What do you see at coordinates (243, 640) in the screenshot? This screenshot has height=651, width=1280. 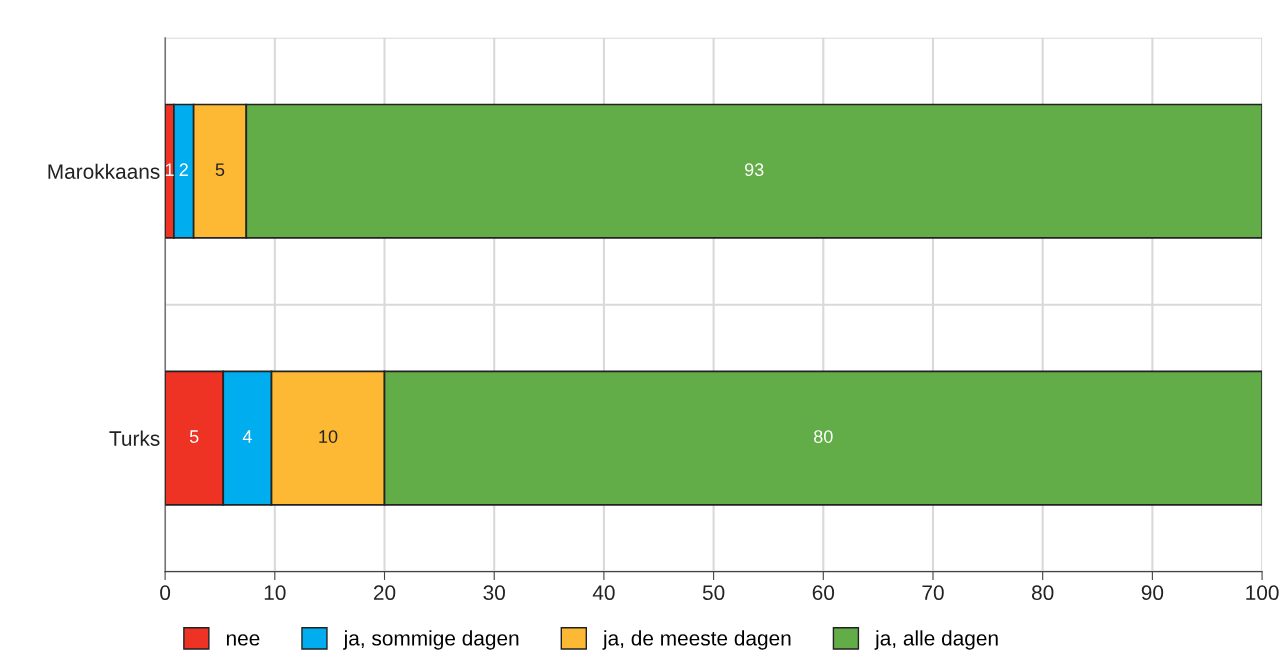 I see `legend-label: nee` at bounding box center [243, 640].